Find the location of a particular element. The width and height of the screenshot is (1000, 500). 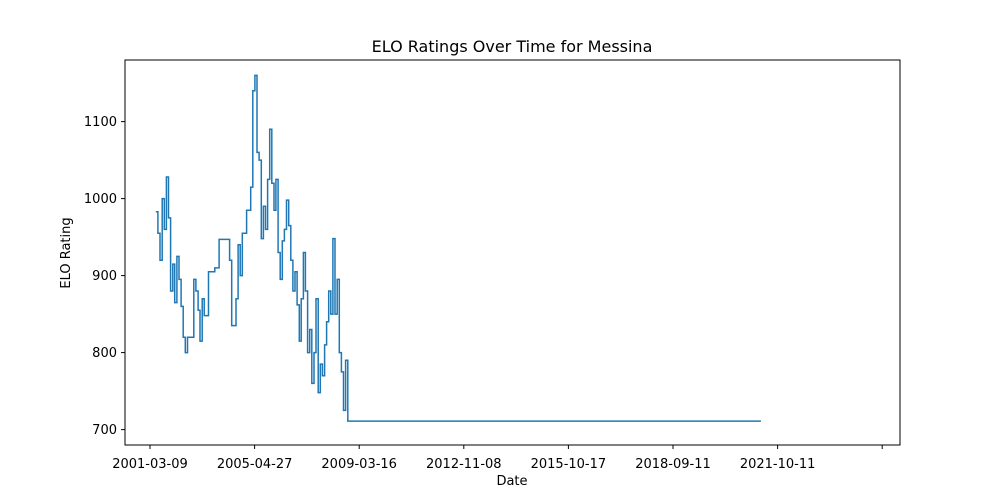

y-axis-title: ELO Rating is located at coordinates (66, 252).